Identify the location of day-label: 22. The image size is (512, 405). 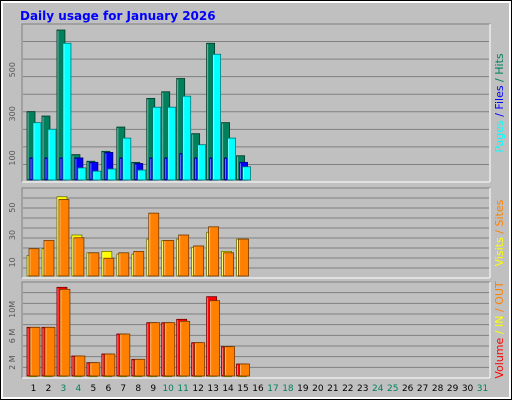
(347, 389).